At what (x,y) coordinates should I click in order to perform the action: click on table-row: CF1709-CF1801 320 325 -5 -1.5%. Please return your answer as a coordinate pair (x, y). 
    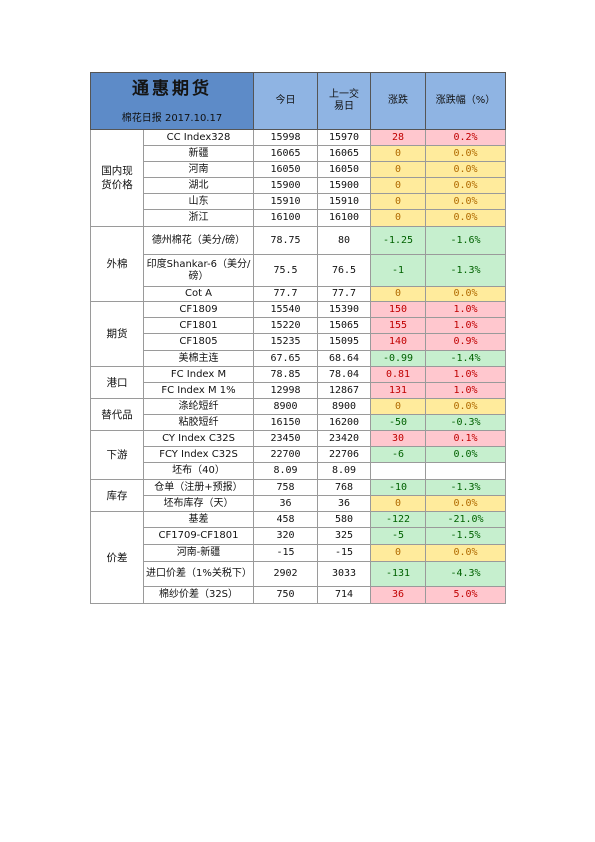
    Looking at the image, I should click on (298, 536).